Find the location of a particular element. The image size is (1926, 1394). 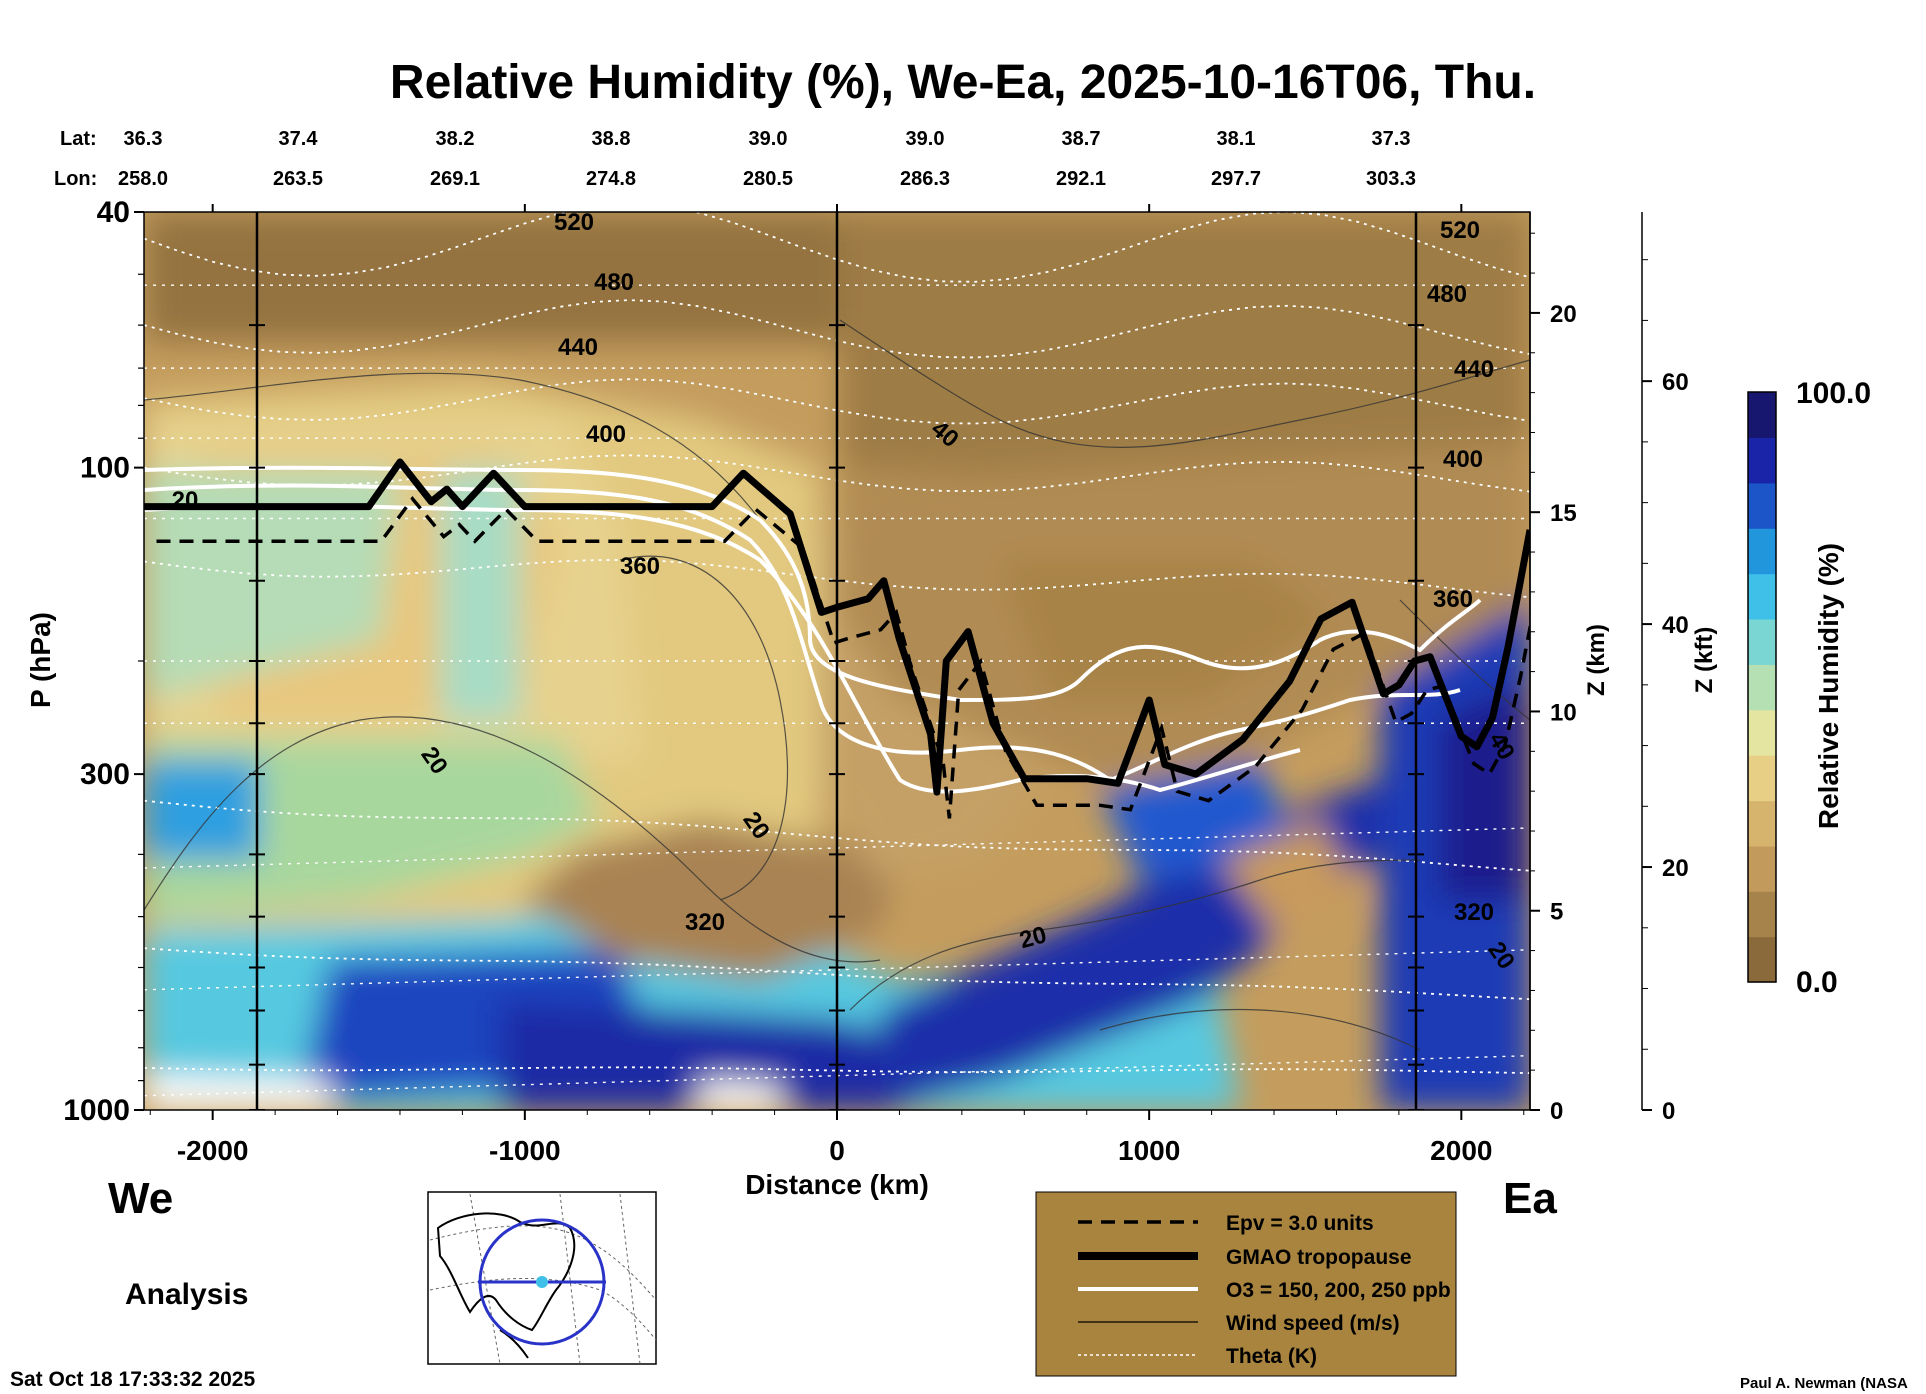

z-kft-tick-label: 20 is located at coordinates (1675, 868).